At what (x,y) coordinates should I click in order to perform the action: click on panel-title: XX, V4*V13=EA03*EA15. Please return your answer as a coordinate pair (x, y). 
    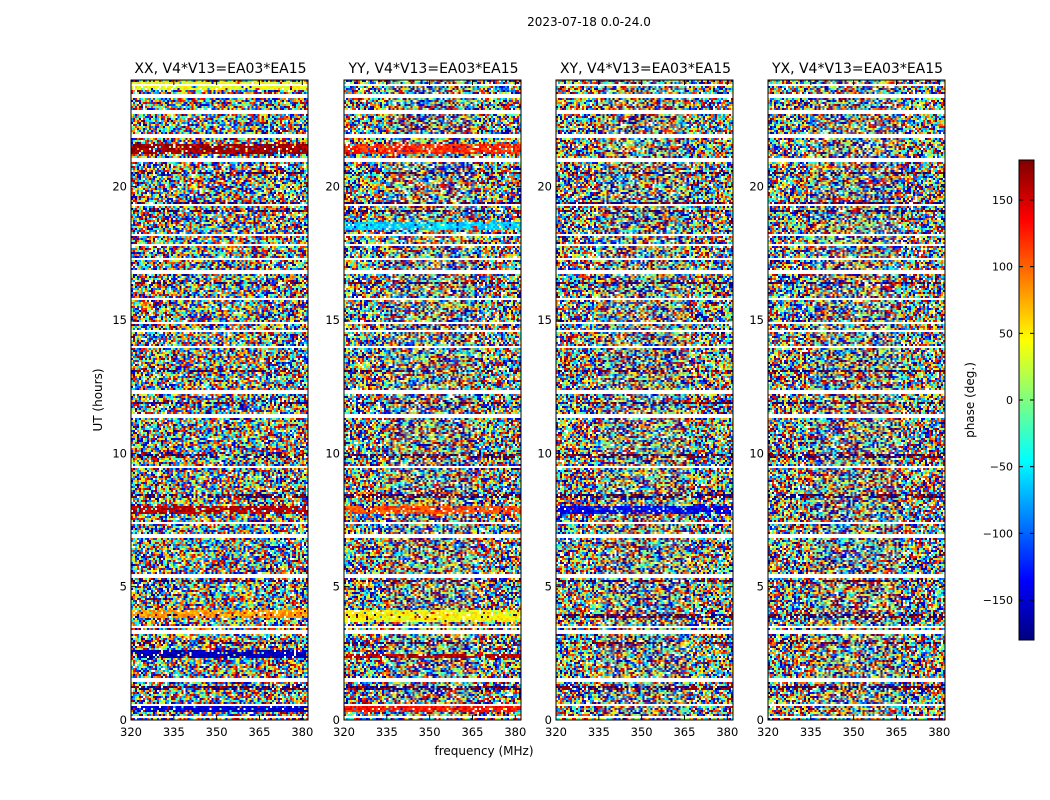
    Looking at the image, I should click on (220, 69).